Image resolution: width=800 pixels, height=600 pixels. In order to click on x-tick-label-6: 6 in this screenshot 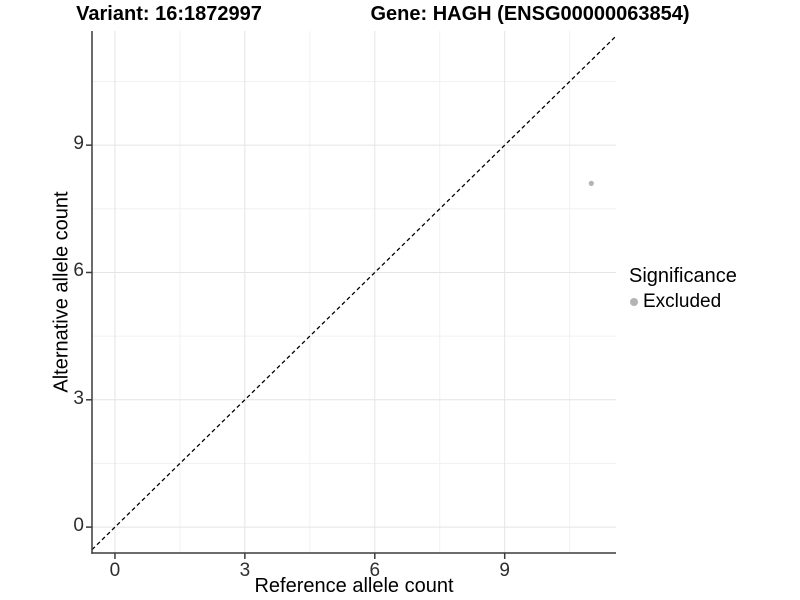, I will do `click(375, 570)`.